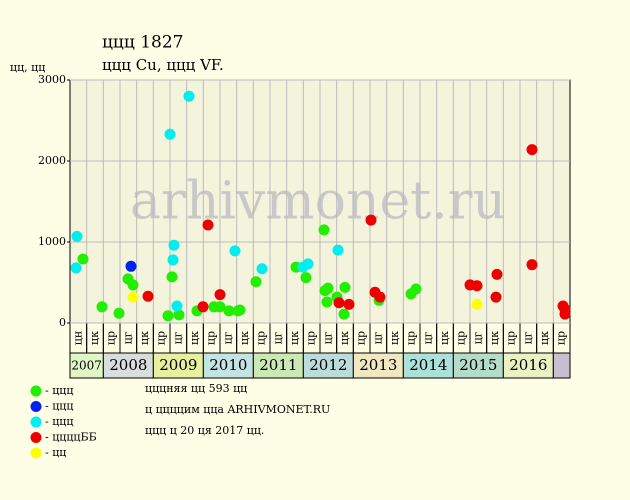 The image size is (630, 500). What do you see at coordinates (142, 43) in the screenshot?
I see `chart-title: ццц 1827` at bounding box center [142, 43].